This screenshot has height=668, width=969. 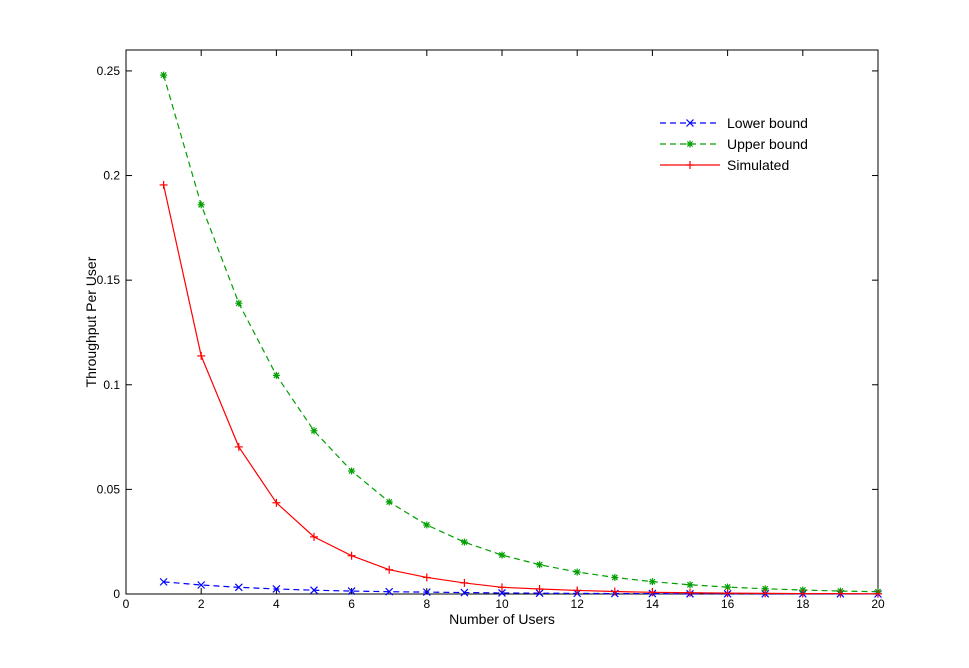 I want to click on y-tick-label: 0.2, so click(x=111, y=176).